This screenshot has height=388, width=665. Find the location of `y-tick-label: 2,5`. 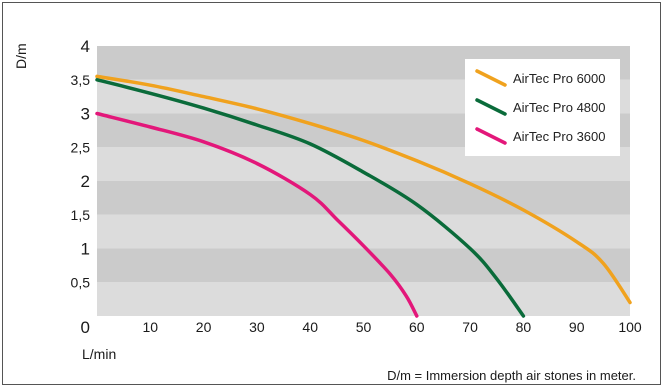

y-tick-label: 2,5 is located at coordinates (81, 147).